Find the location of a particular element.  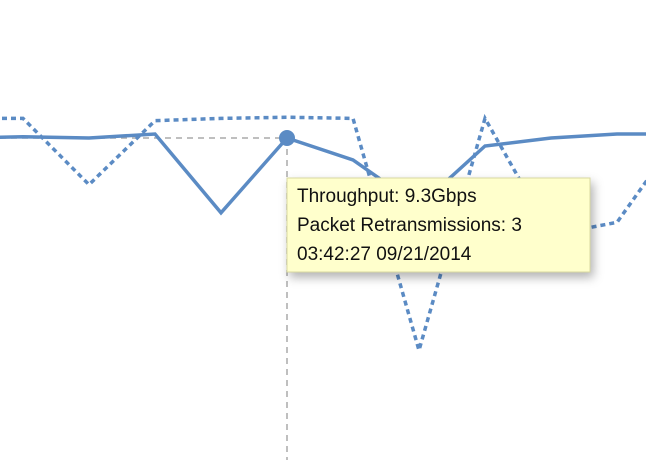

tooltip-line: Throughput: 9.3Gbps is located at coordinates (387, 196).